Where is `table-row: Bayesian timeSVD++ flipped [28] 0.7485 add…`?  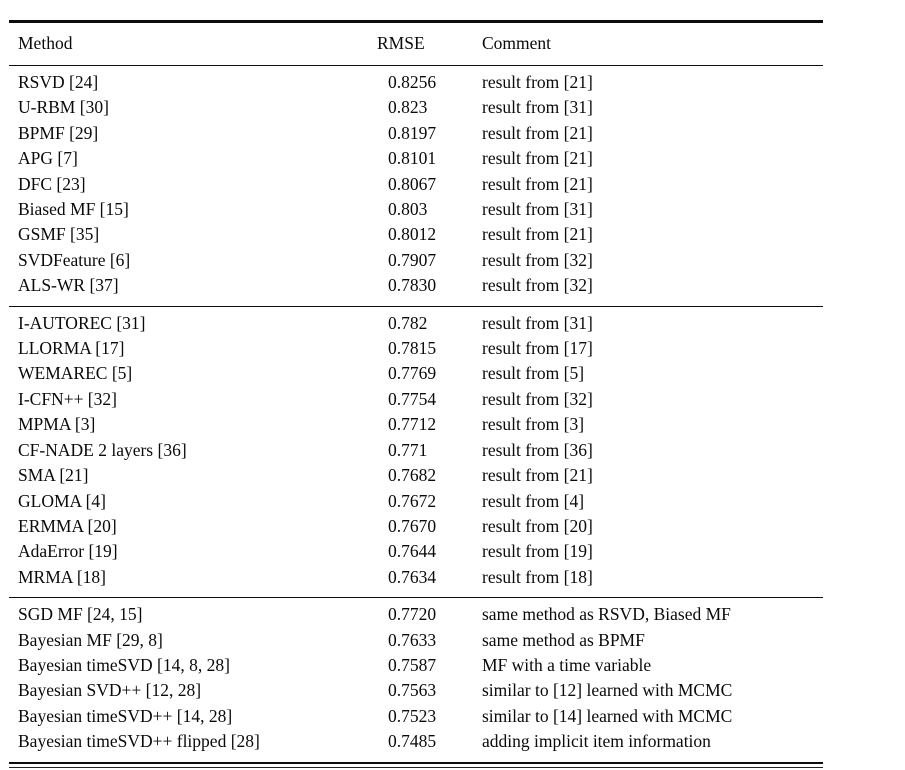
table-row: Bayesian timeSVD++ flipped [28] 0.7485 add… is located at coordinates (416, 745).